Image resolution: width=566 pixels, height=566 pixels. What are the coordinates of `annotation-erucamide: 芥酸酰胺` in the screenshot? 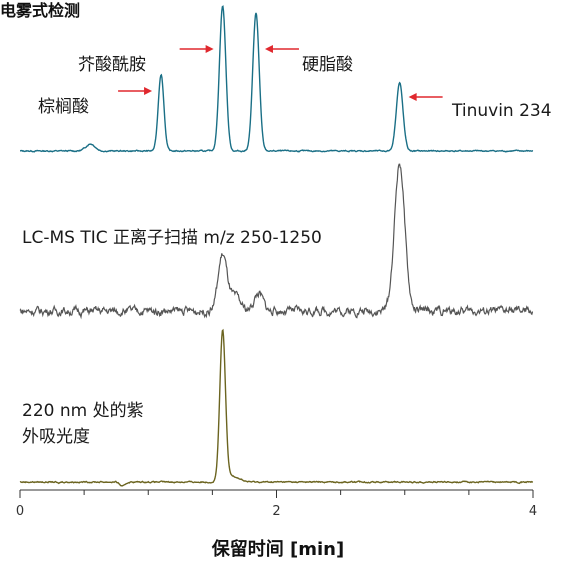 It's located at (112, 65).